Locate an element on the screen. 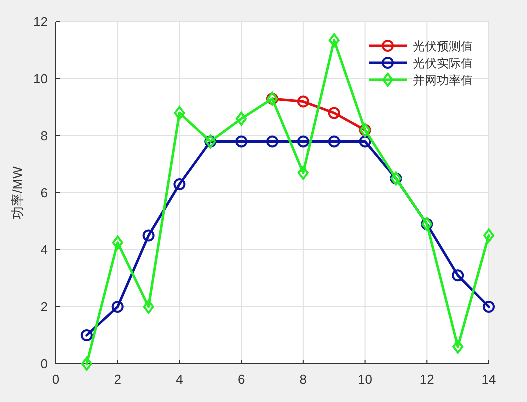 This screenshot has height=402, width=527. x-tick-label: 8 is located at coordinates (304, 379).